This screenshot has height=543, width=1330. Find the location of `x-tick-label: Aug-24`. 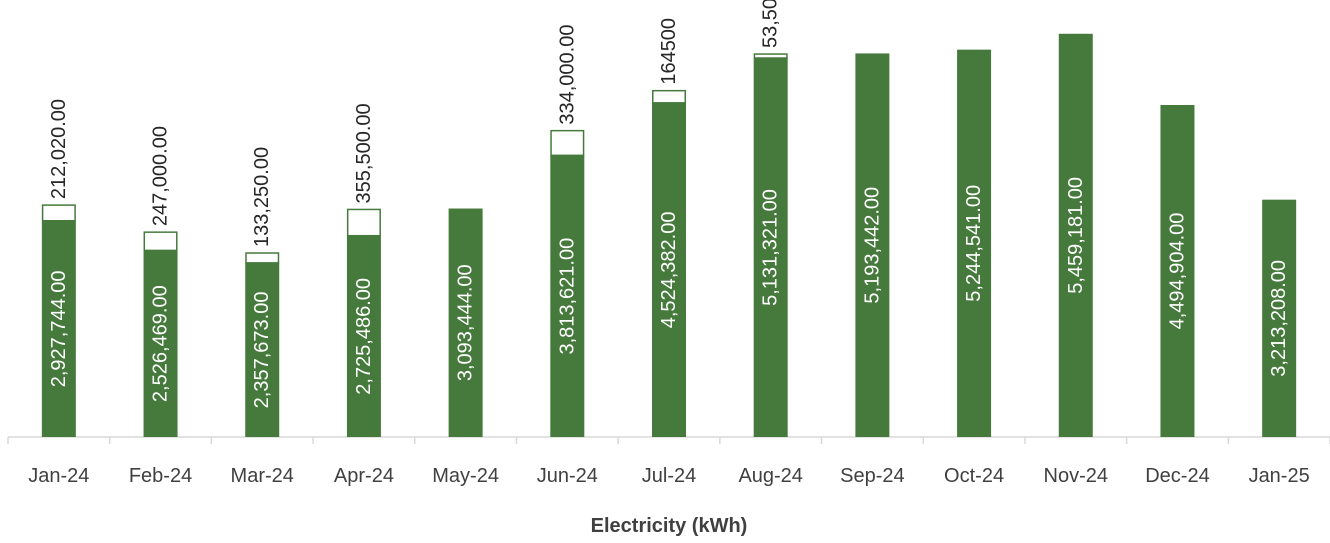

x-tick-label: Aug-24 is located at coordinates (770, 476).